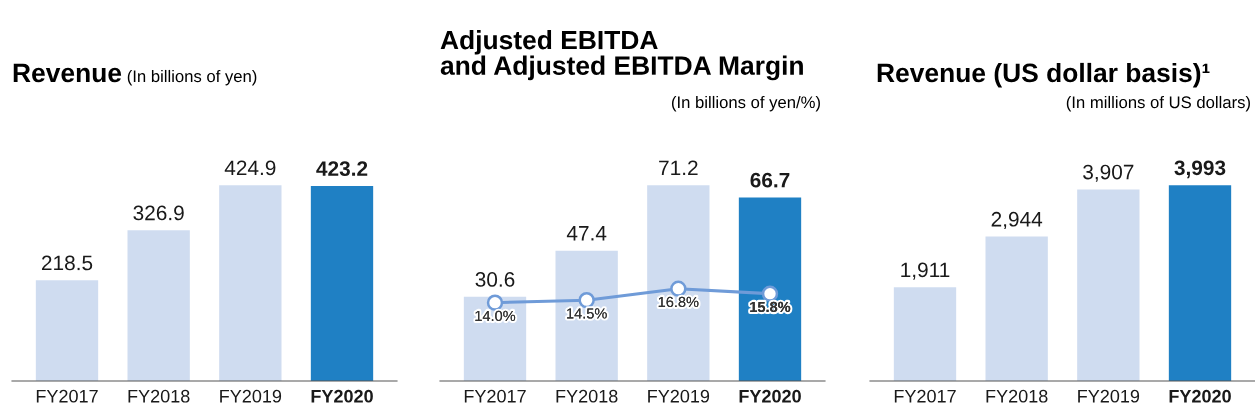  What do you see at coordinates (925, 271) in the screenshot?
I see `data-label: 1,911` at bounding box center [925, 271].